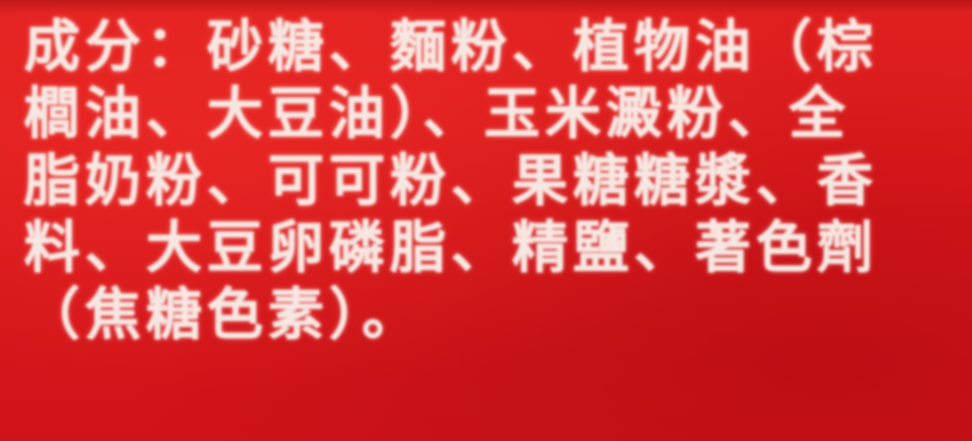 The image size is (972, 441). I want to click on ingredient-line-3: 脂奶粉、可可粉、果糖糖漿、香, so click(451, 181).